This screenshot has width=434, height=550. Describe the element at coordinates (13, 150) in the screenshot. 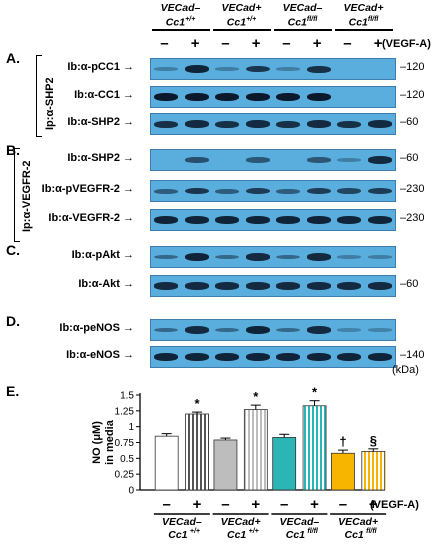

I see `panel-b-letter: B.` at that location.